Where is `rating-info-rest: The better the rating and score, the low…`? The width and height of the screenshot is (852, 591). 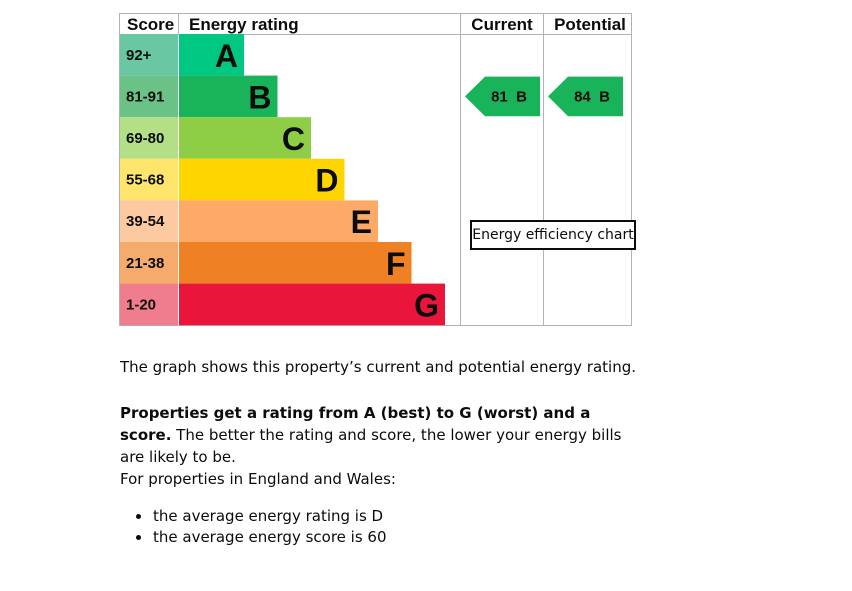 rating-info-rest: The better the rating and score, the low… is located at coordinates (371, 446).